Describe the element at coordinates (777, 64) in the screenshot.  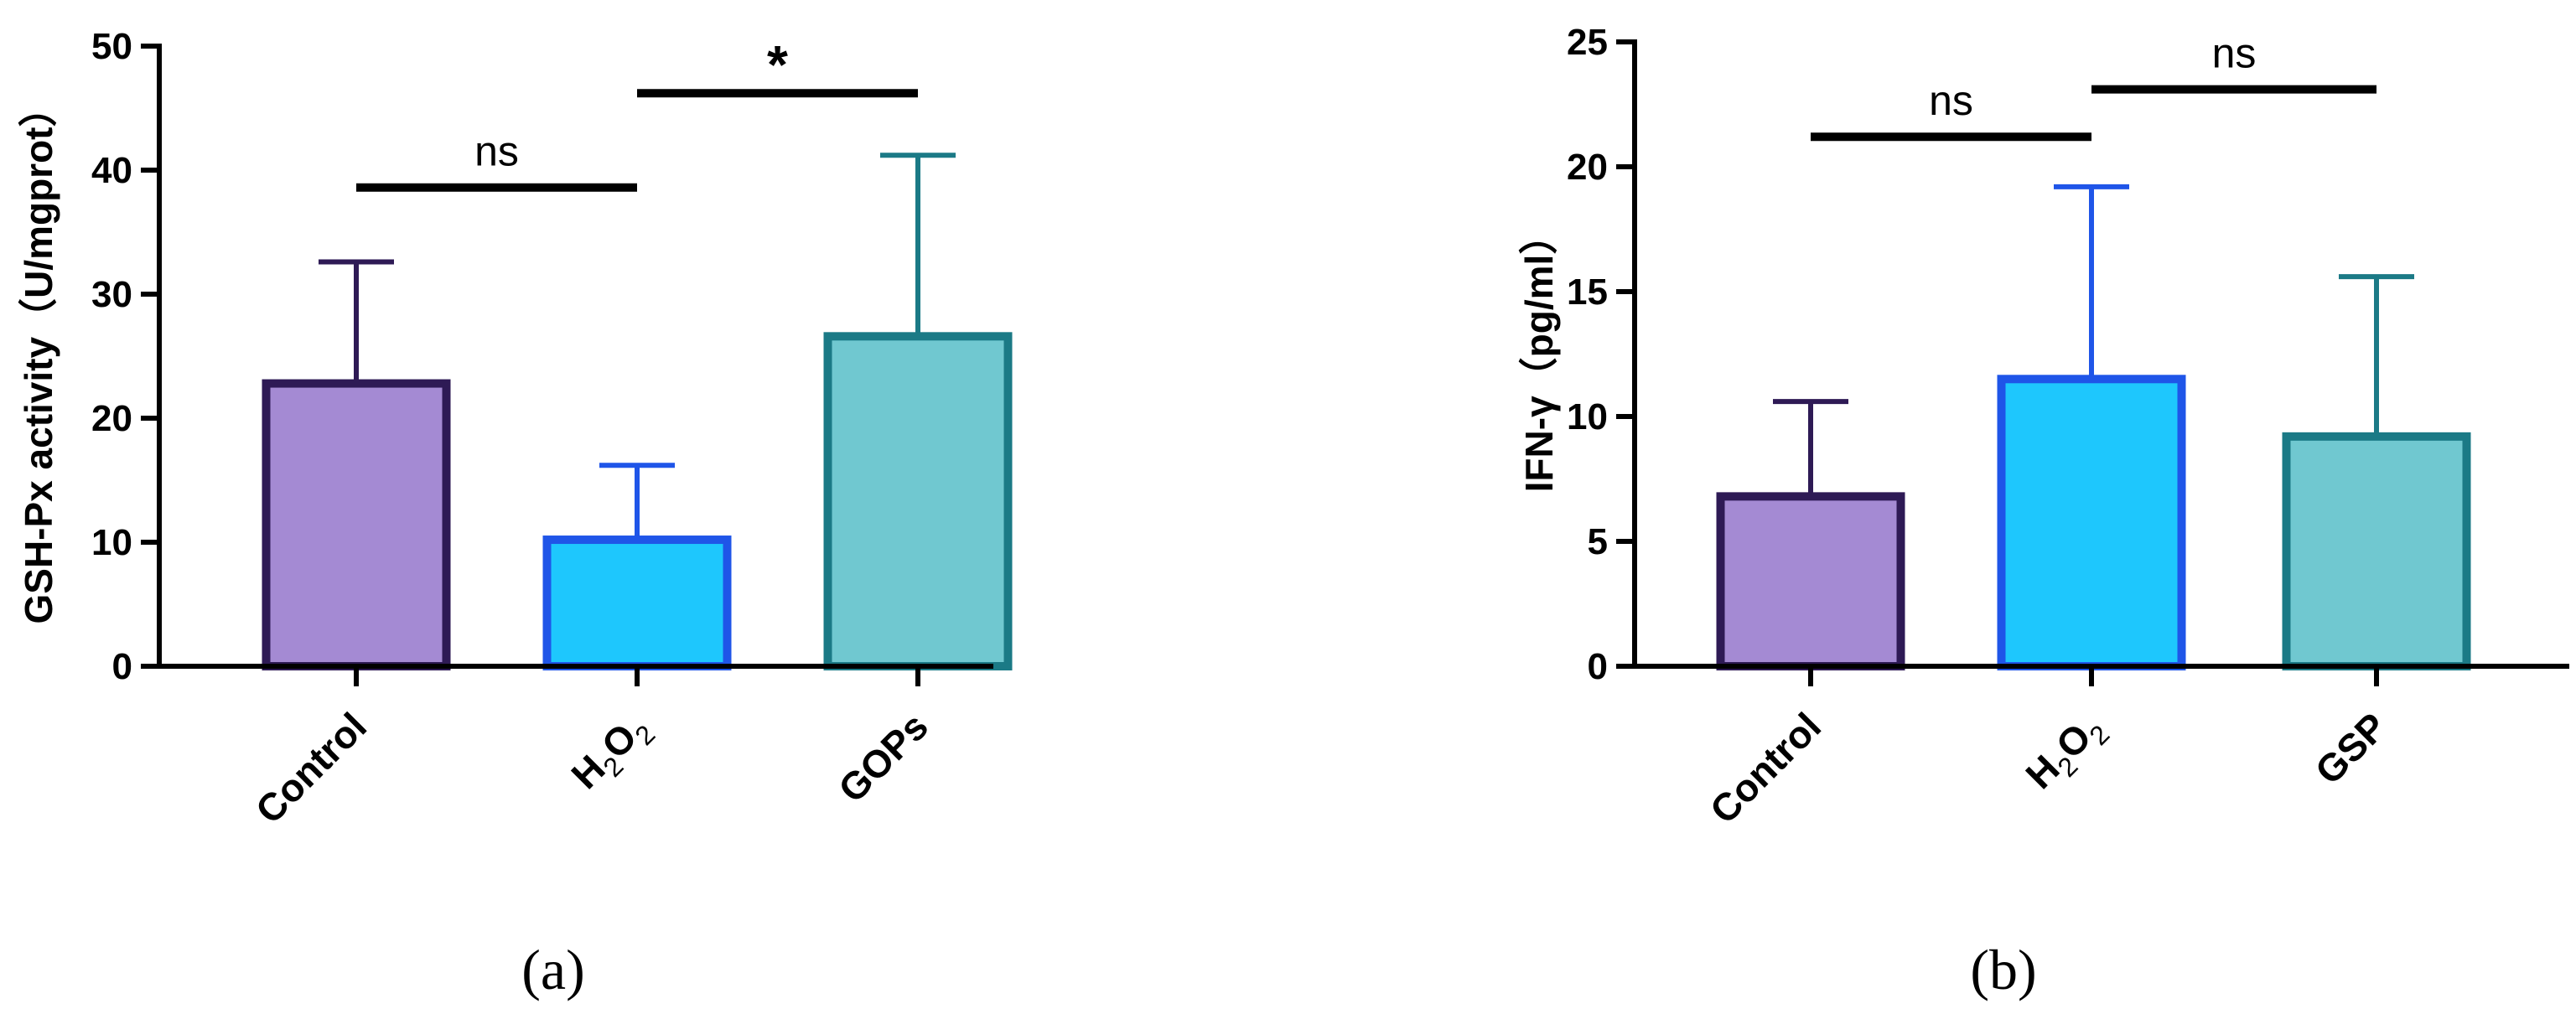
I see `significance-label: *` at that location.